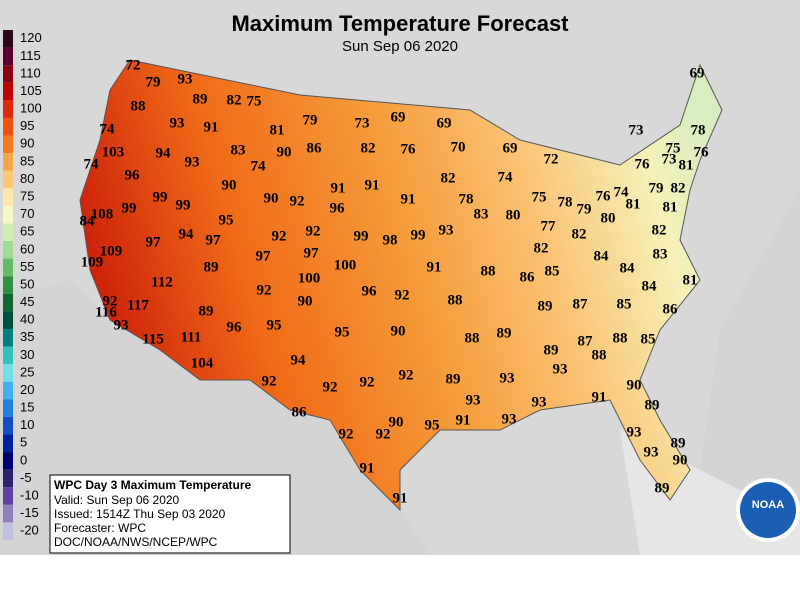  What do you see at coordinates (27, 319) in the screenshot?
I see `legend-label: 40` at bounding box center [27, 319].